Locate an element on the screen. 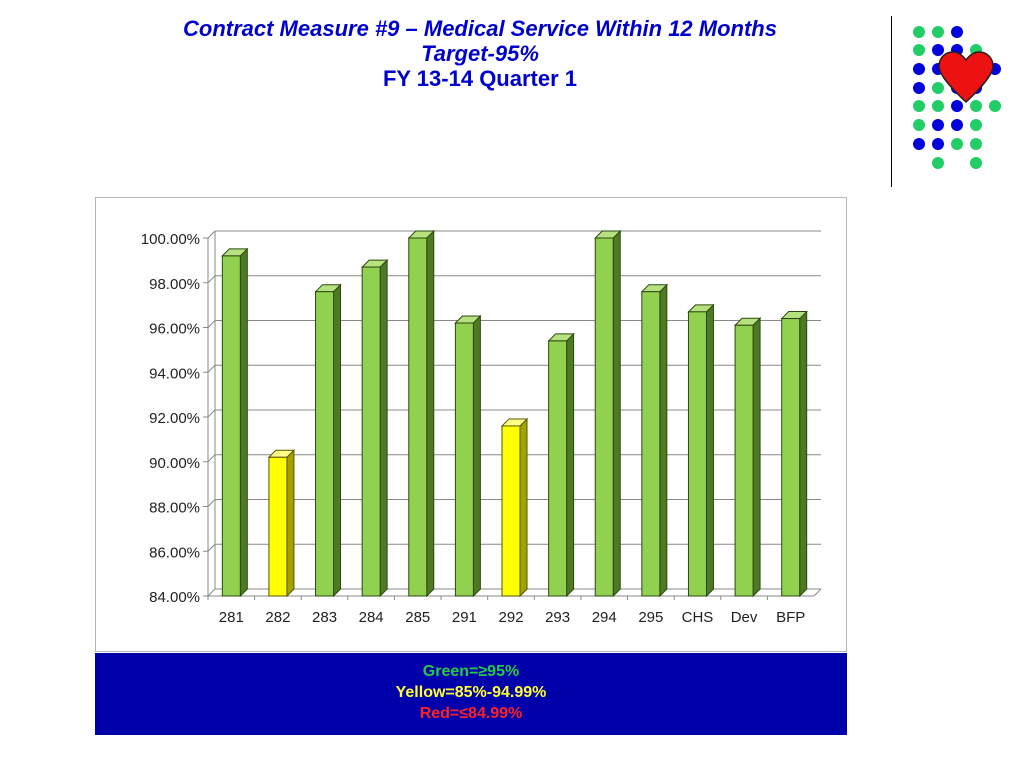 The width and height of the screenshot is (1024, 768). y-tick-label: 86.00% is located at coordinates (174, 552).